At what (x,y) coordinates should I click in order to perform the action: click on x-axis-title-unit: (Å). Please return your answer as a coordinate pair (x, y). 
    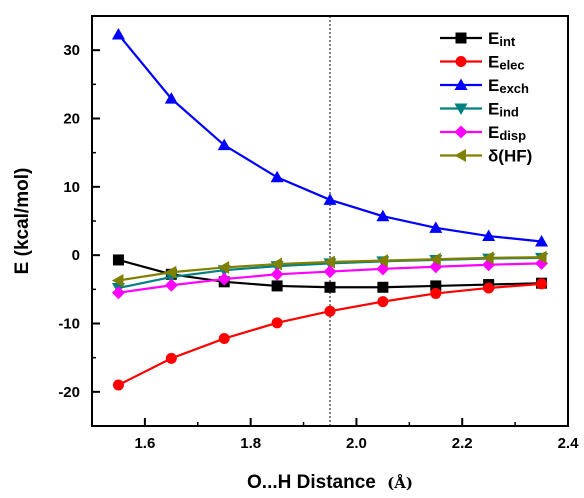
    Looking at the image, I should click on (400, 483).